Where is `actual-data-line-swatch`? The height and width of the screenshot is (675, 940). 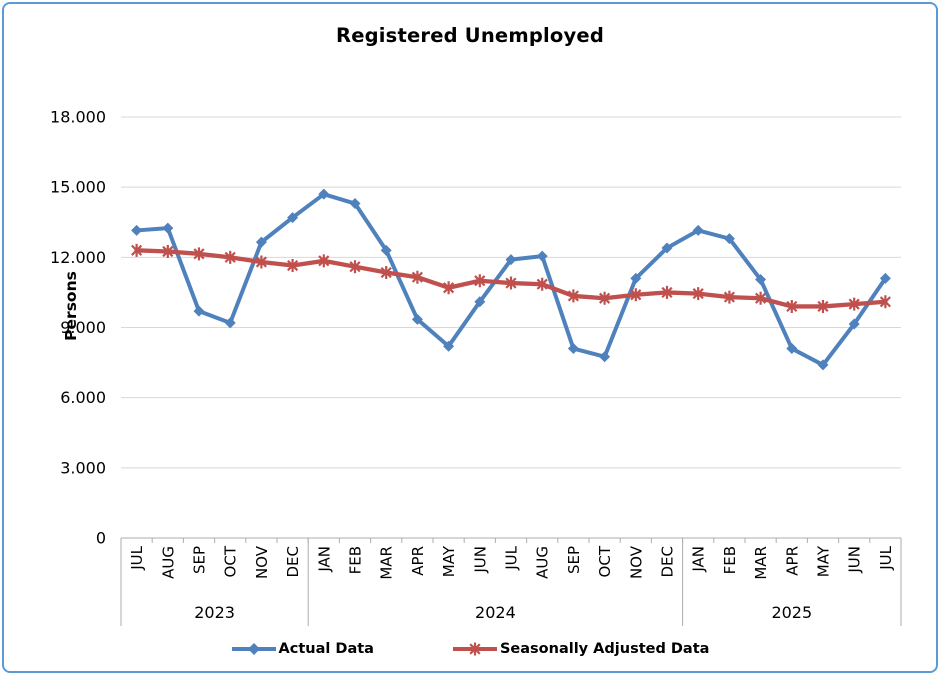 actual-data-line-swatch is located at coordinates (253, 649).